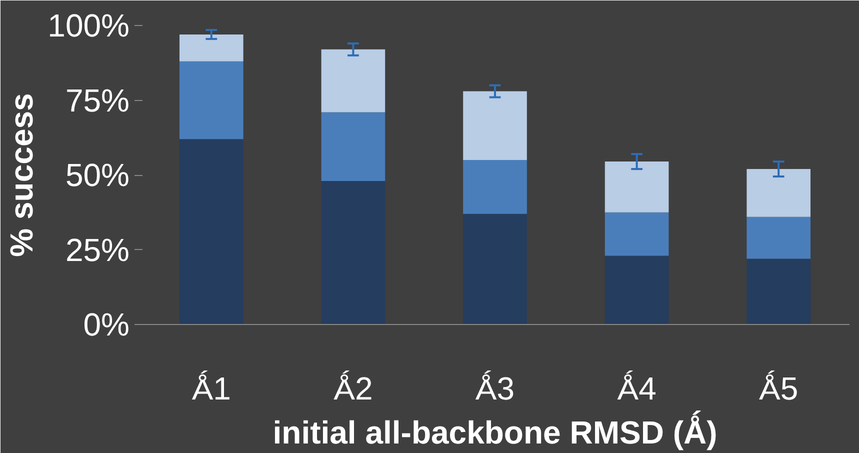 The image size is (859, 453). I want to click on y-tick-label: 25%, so click(97, 250).